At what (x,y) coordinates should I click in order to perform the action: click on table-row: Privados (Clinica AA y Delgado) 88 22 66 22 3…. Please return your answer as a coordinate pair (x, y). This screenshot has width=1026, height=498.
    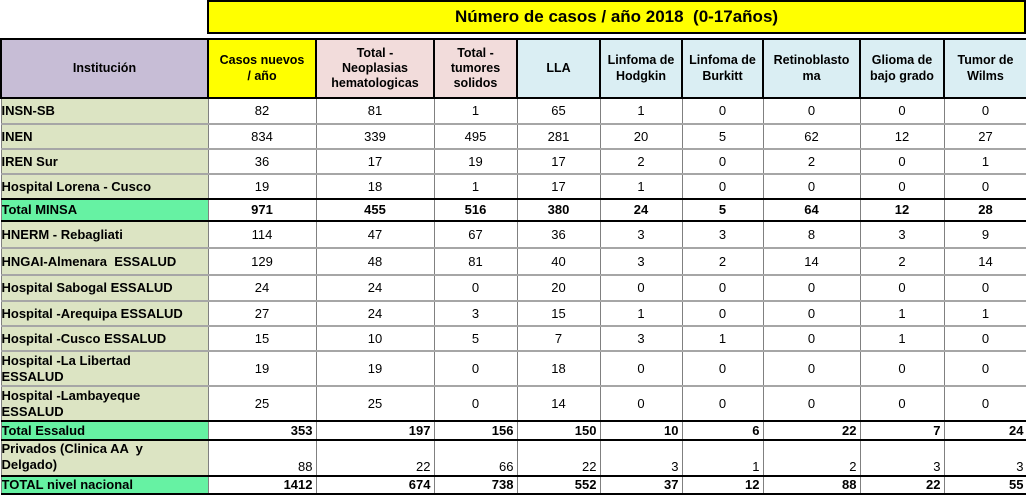
    Looking at the image, I should click on (513, 458).